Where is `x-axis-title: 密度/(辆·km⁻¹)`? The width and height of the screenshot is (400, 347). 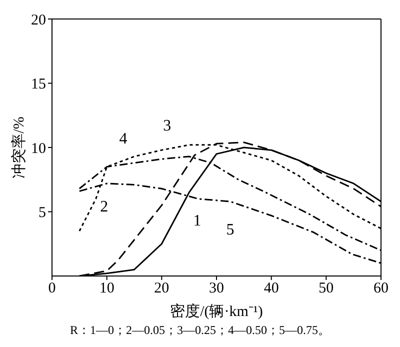
x-axis-title: 密度/(辆·km⁻¹) is located at coordinates (216, 311).